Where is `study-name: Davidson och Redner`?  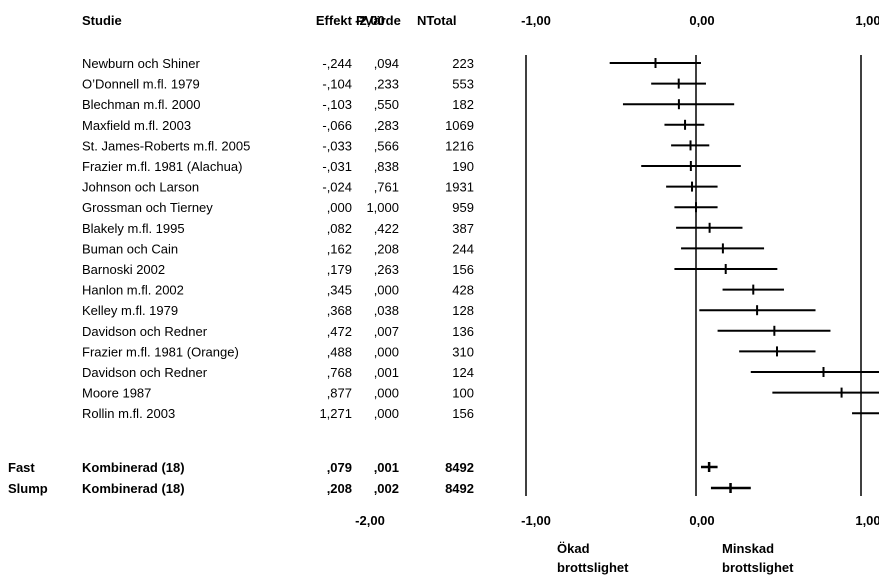 study-name: Davidson och Redner is located at coordinates (145, 331).